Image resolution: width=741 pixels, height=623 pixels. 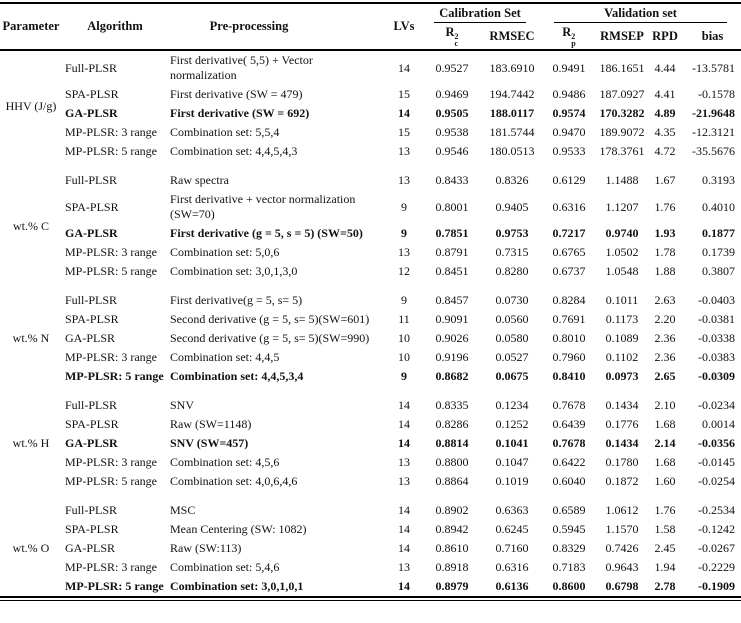 What do you see at coordinates (622, 206) in the screenshot?
I see `cell-rmsep: 1.1207` at bounding box center [622, 206].